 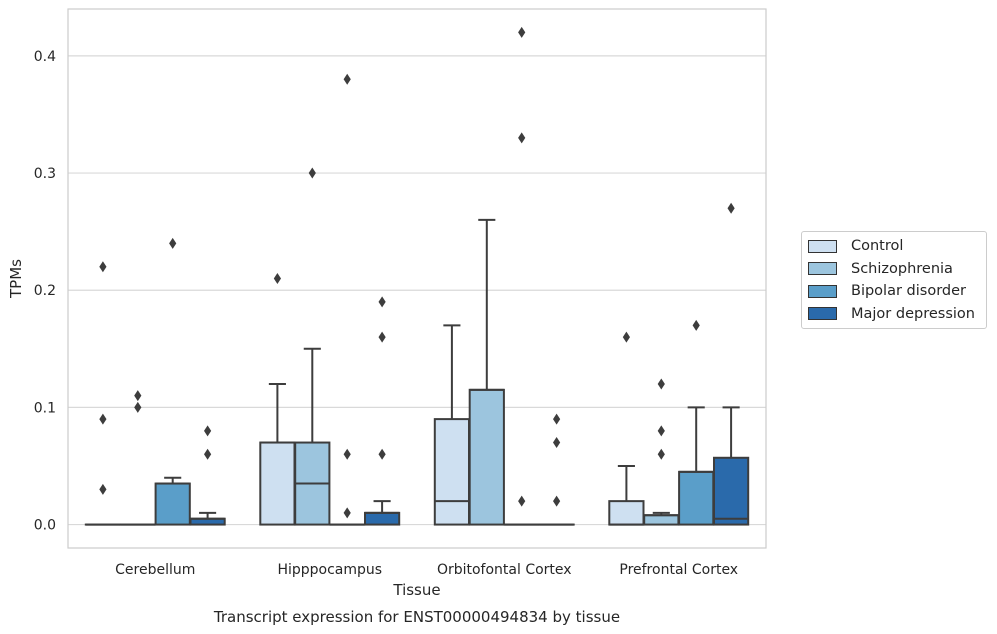 I want to click on y-axis-title: TPMs, so click(x=16, y=279).